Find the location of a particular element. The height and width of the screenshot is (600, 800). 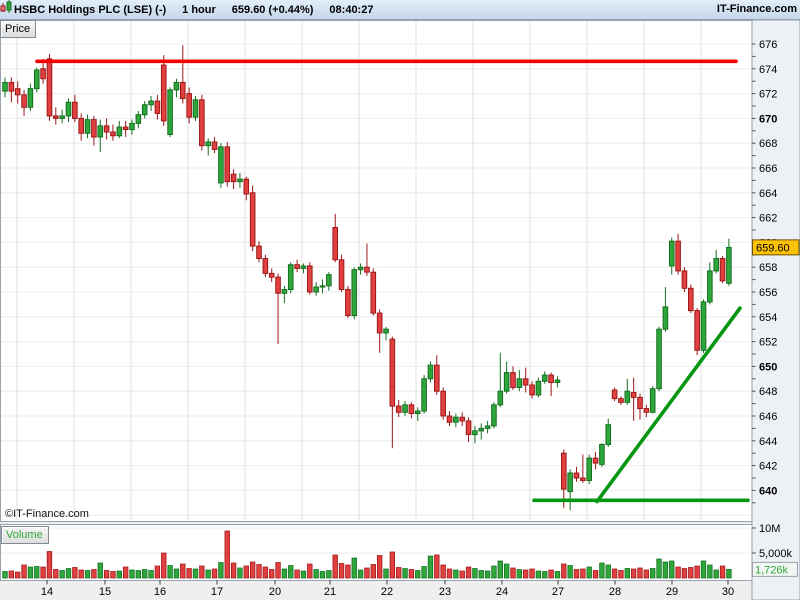

time-tick-label: 15 is located at coordinates (105, 592).